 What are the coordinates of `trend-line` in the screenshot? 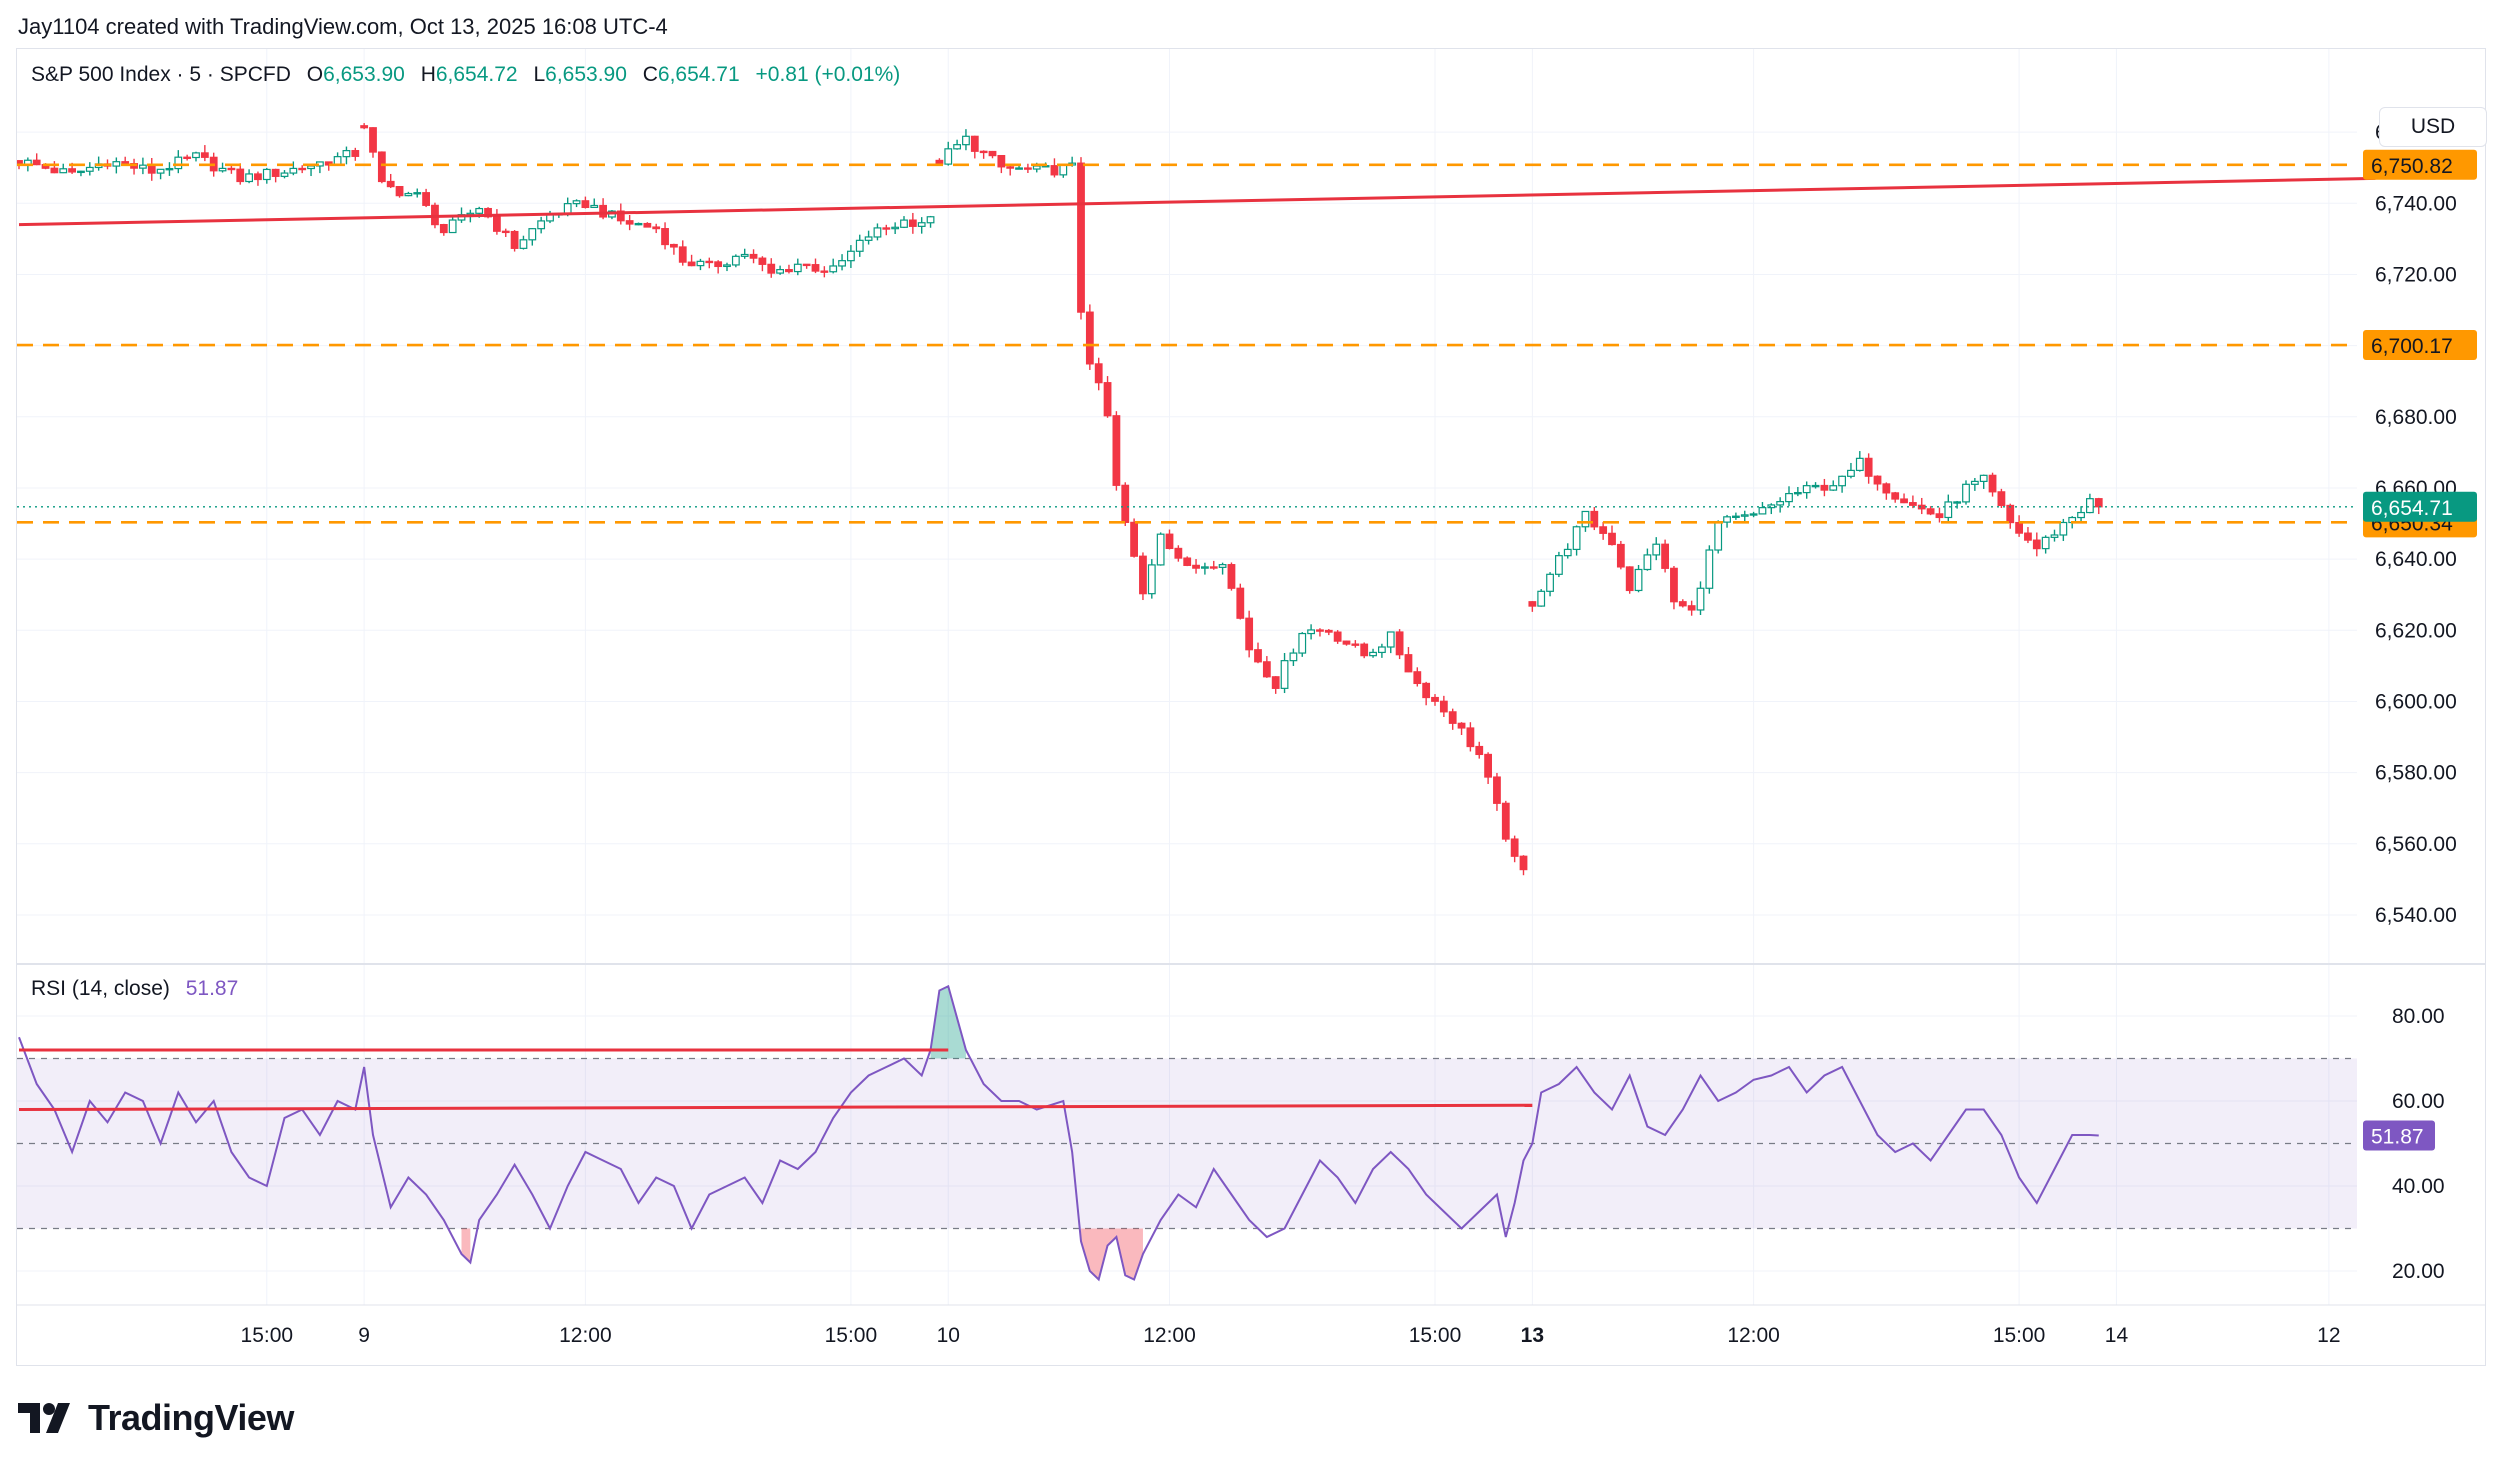 It's located at (1197, 201).